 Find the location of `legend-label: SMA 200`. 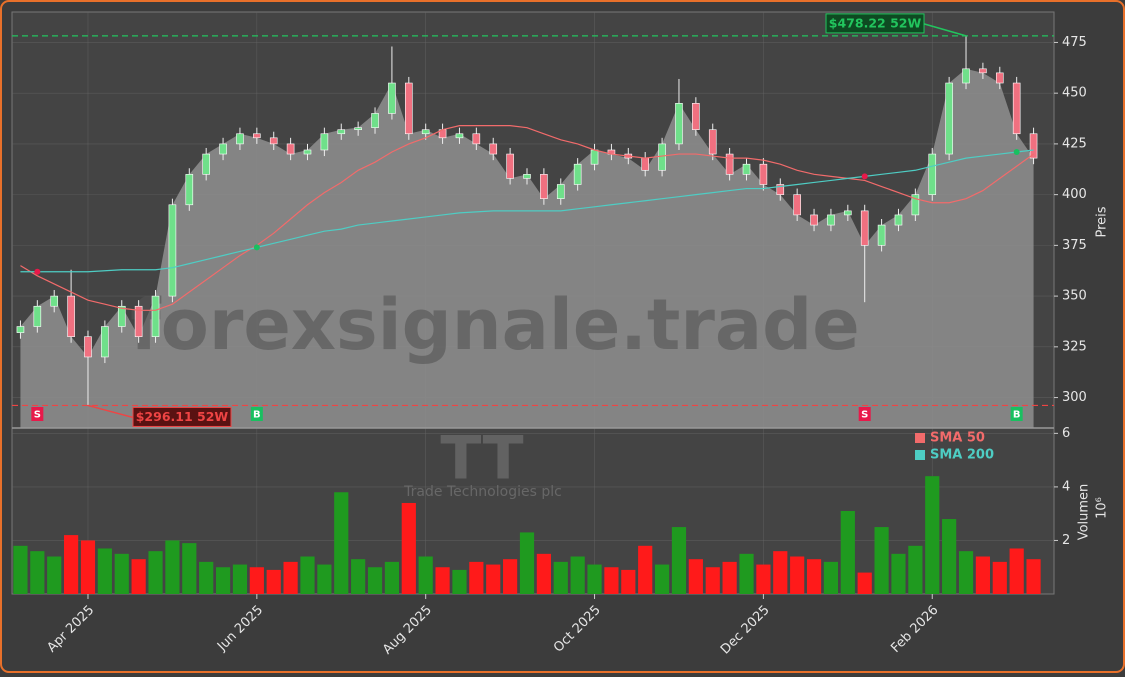

legend-label: SMA 200 is located at coordinates (962, 455).